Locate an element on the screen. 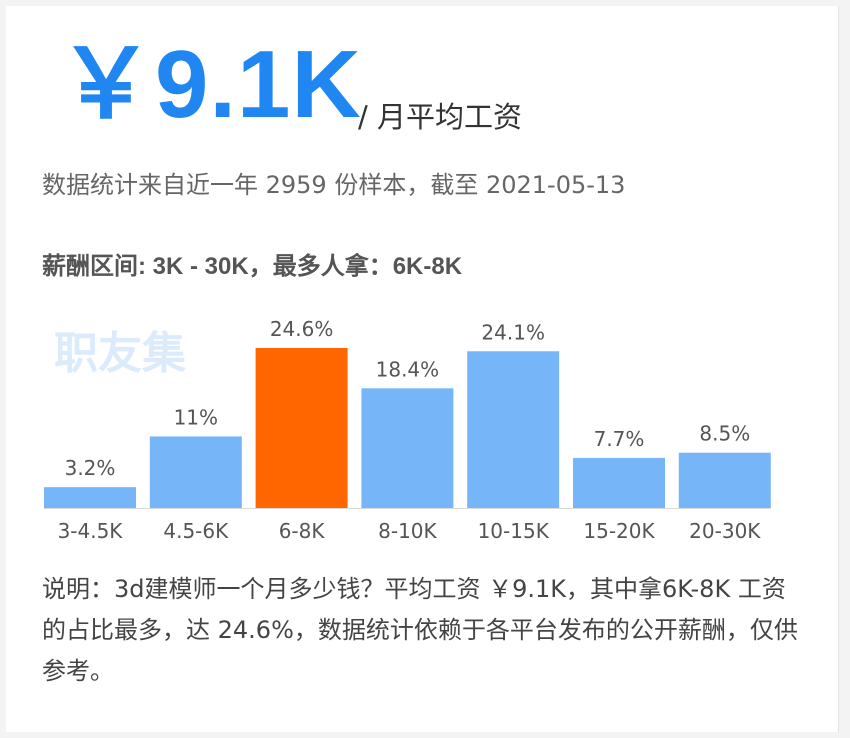 The width and height of the screenshot is (850, 738). bar-3-4.5K is located at coordinates (90, 497).